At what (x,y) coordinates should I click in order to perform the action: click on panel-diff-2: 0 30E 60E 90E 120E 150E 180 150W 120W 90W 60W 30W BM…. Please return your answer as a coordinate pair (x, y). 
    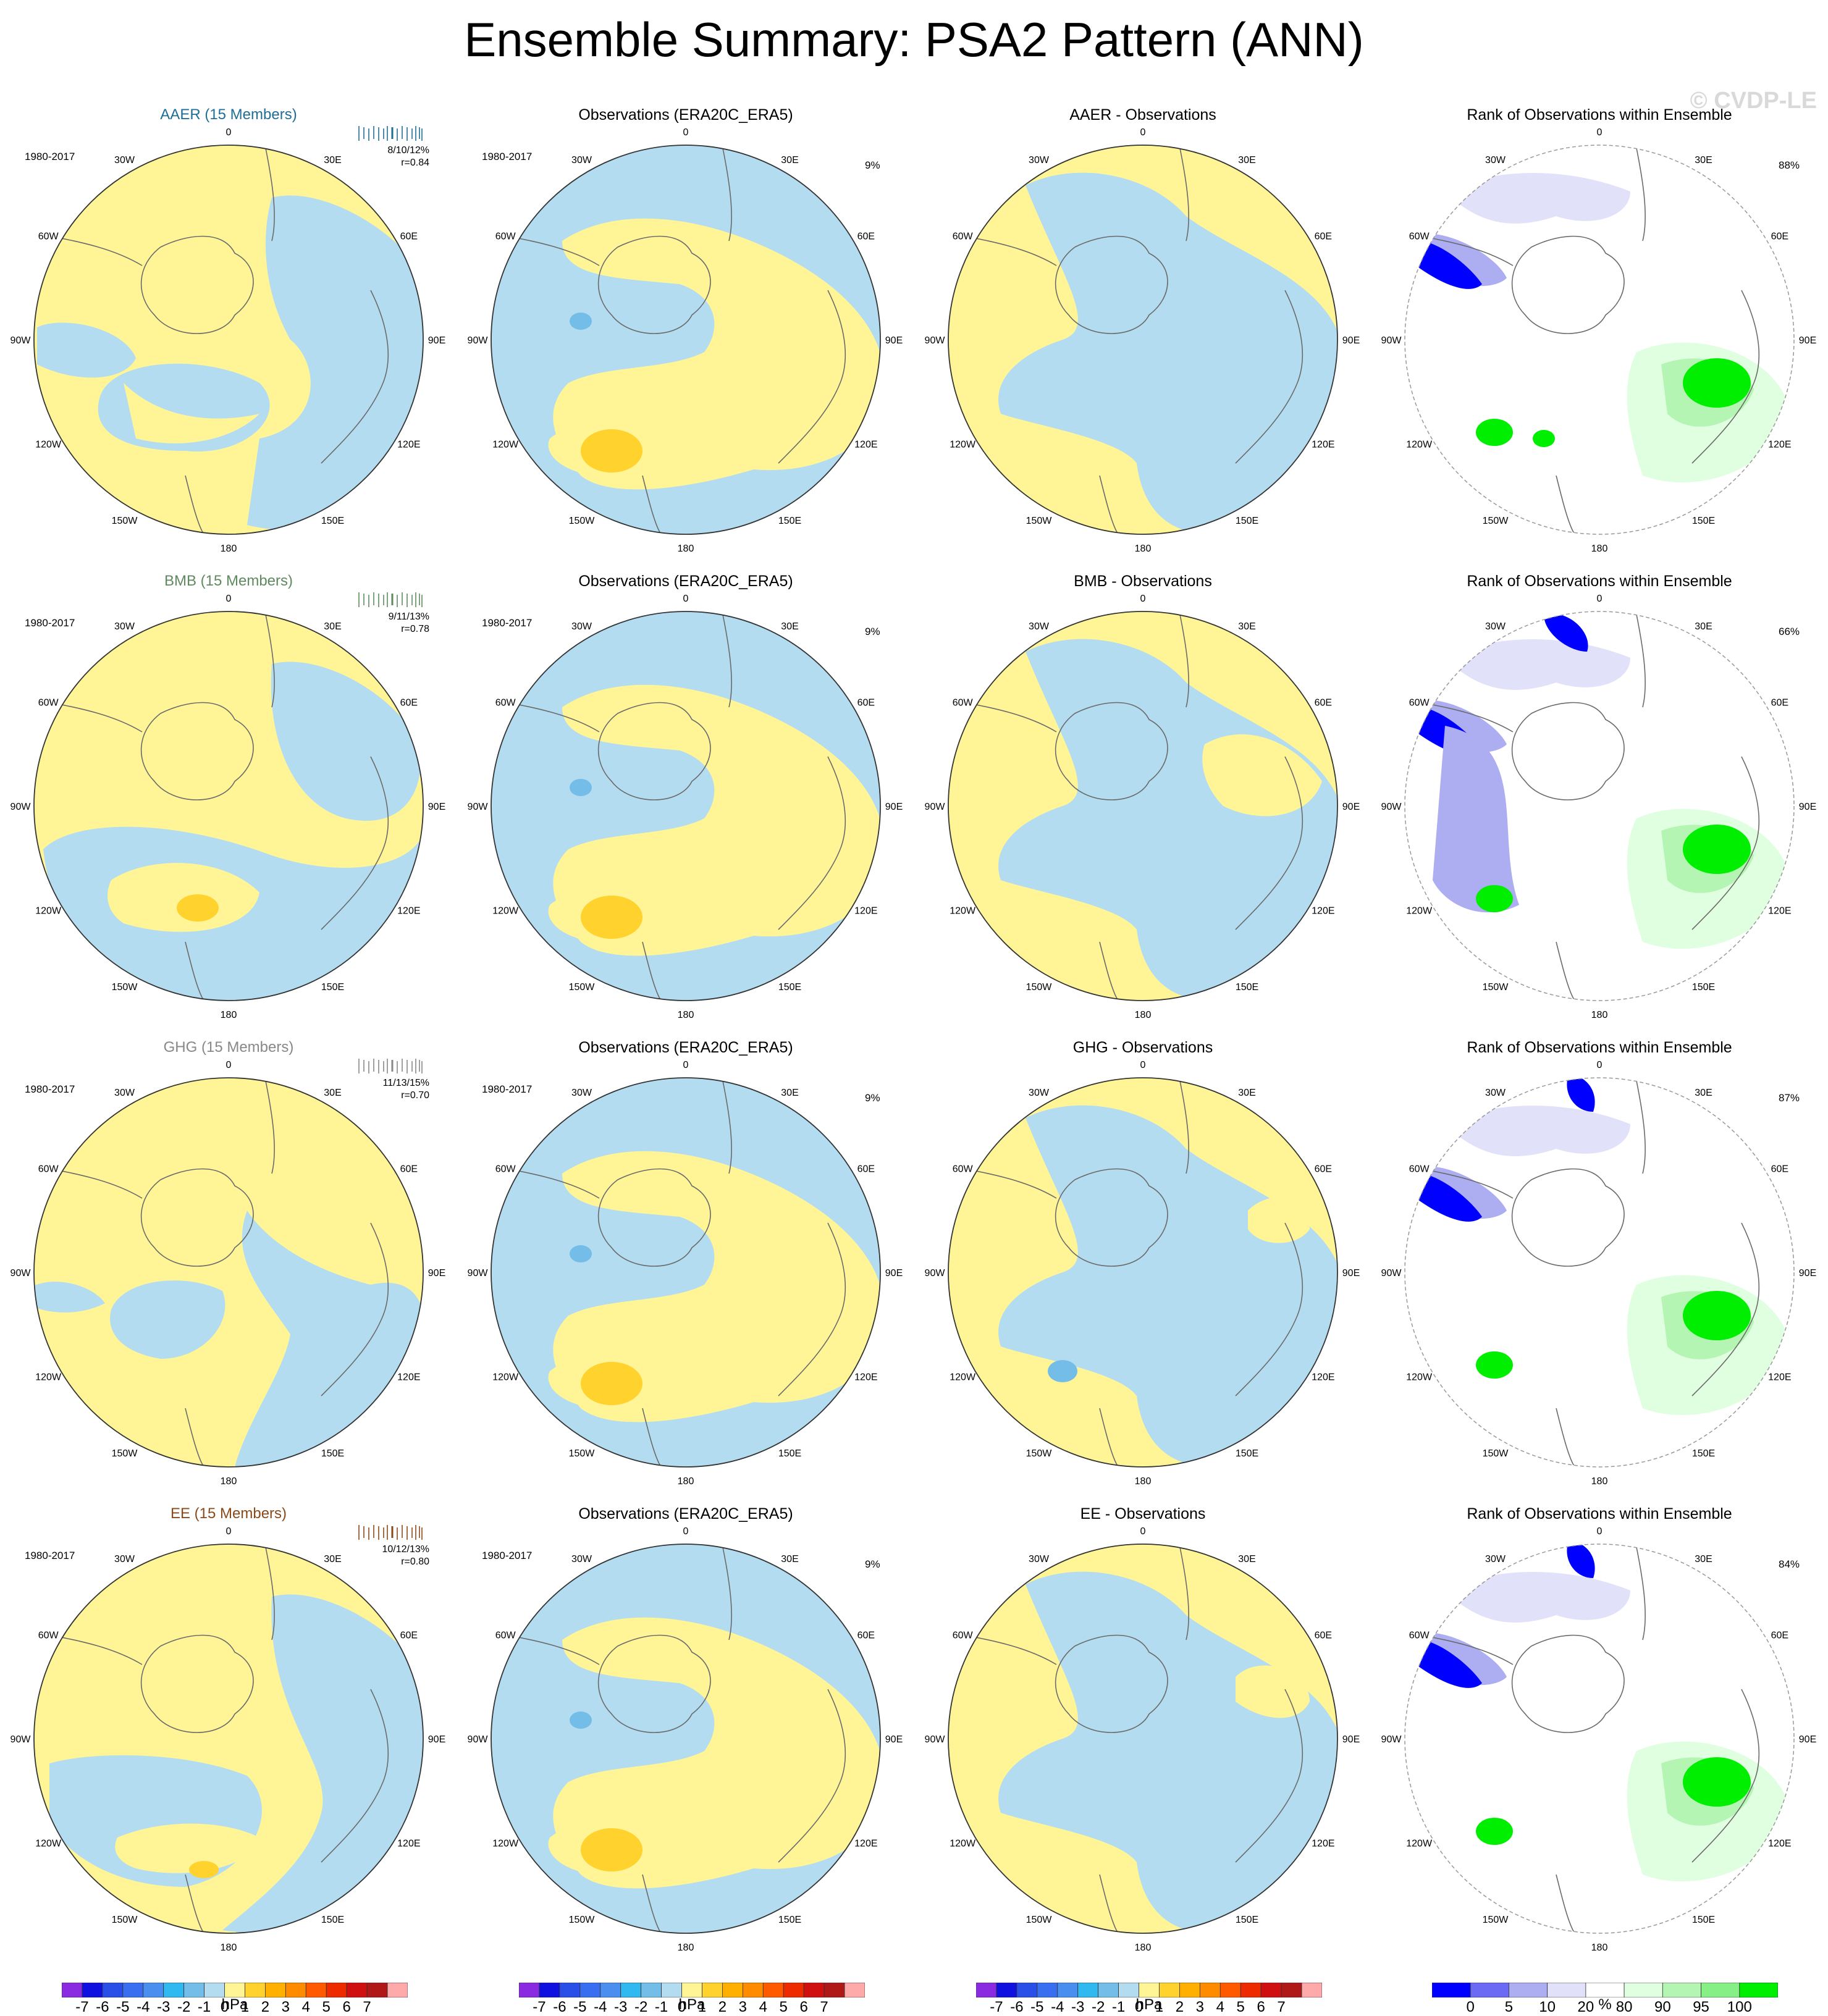
    Looking at the image, I should click on (1142, 792).